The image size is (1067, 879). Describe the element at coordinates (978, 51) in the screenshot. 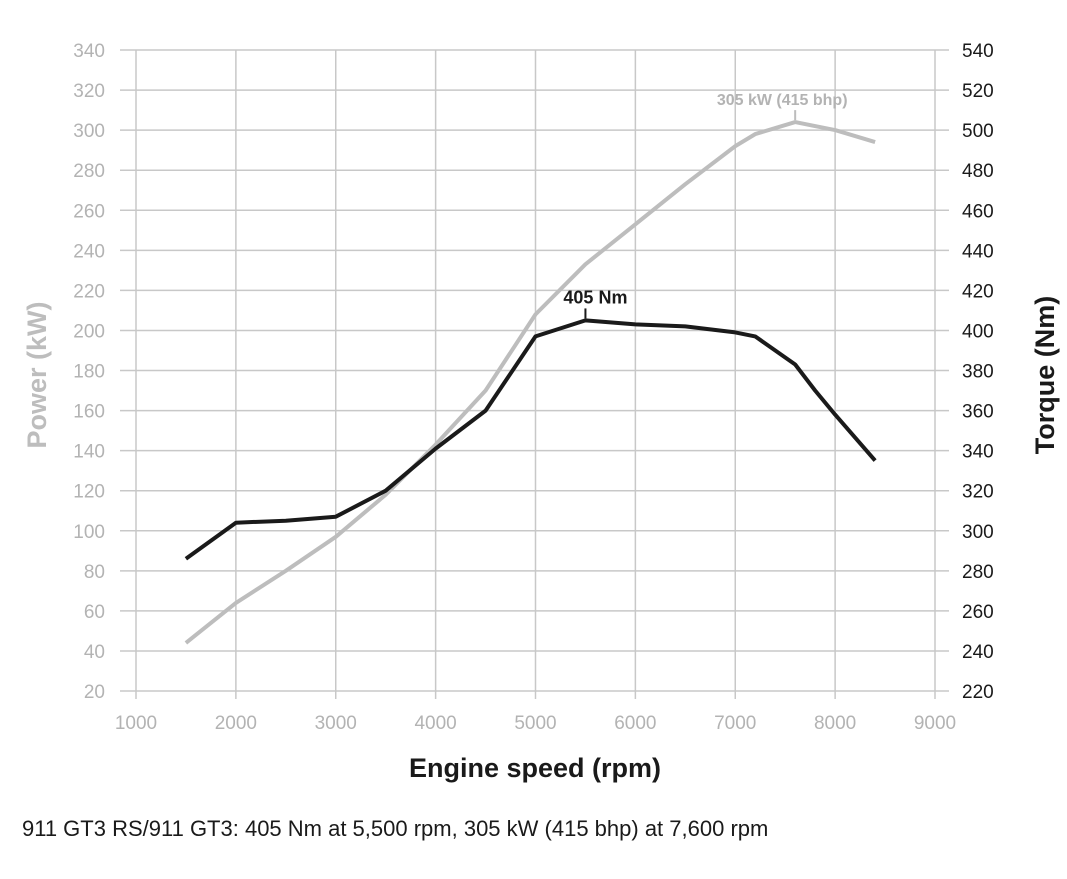

I see `torque-tick-label: 540` at that location.